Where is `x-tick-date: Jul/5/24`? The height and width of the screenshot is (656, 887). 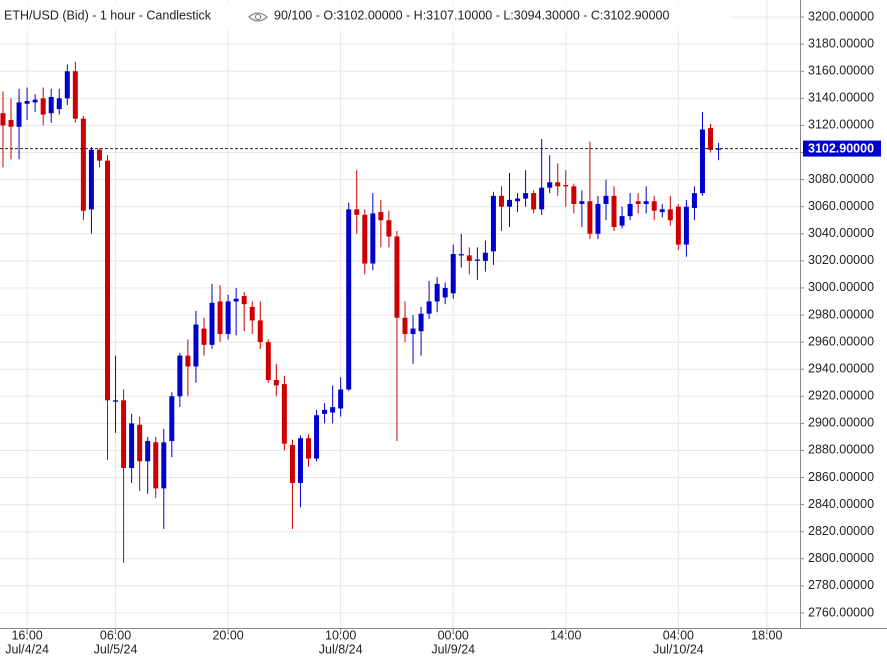
x-tick-date: Jul/5/24 is located at coordinates (116, 649).